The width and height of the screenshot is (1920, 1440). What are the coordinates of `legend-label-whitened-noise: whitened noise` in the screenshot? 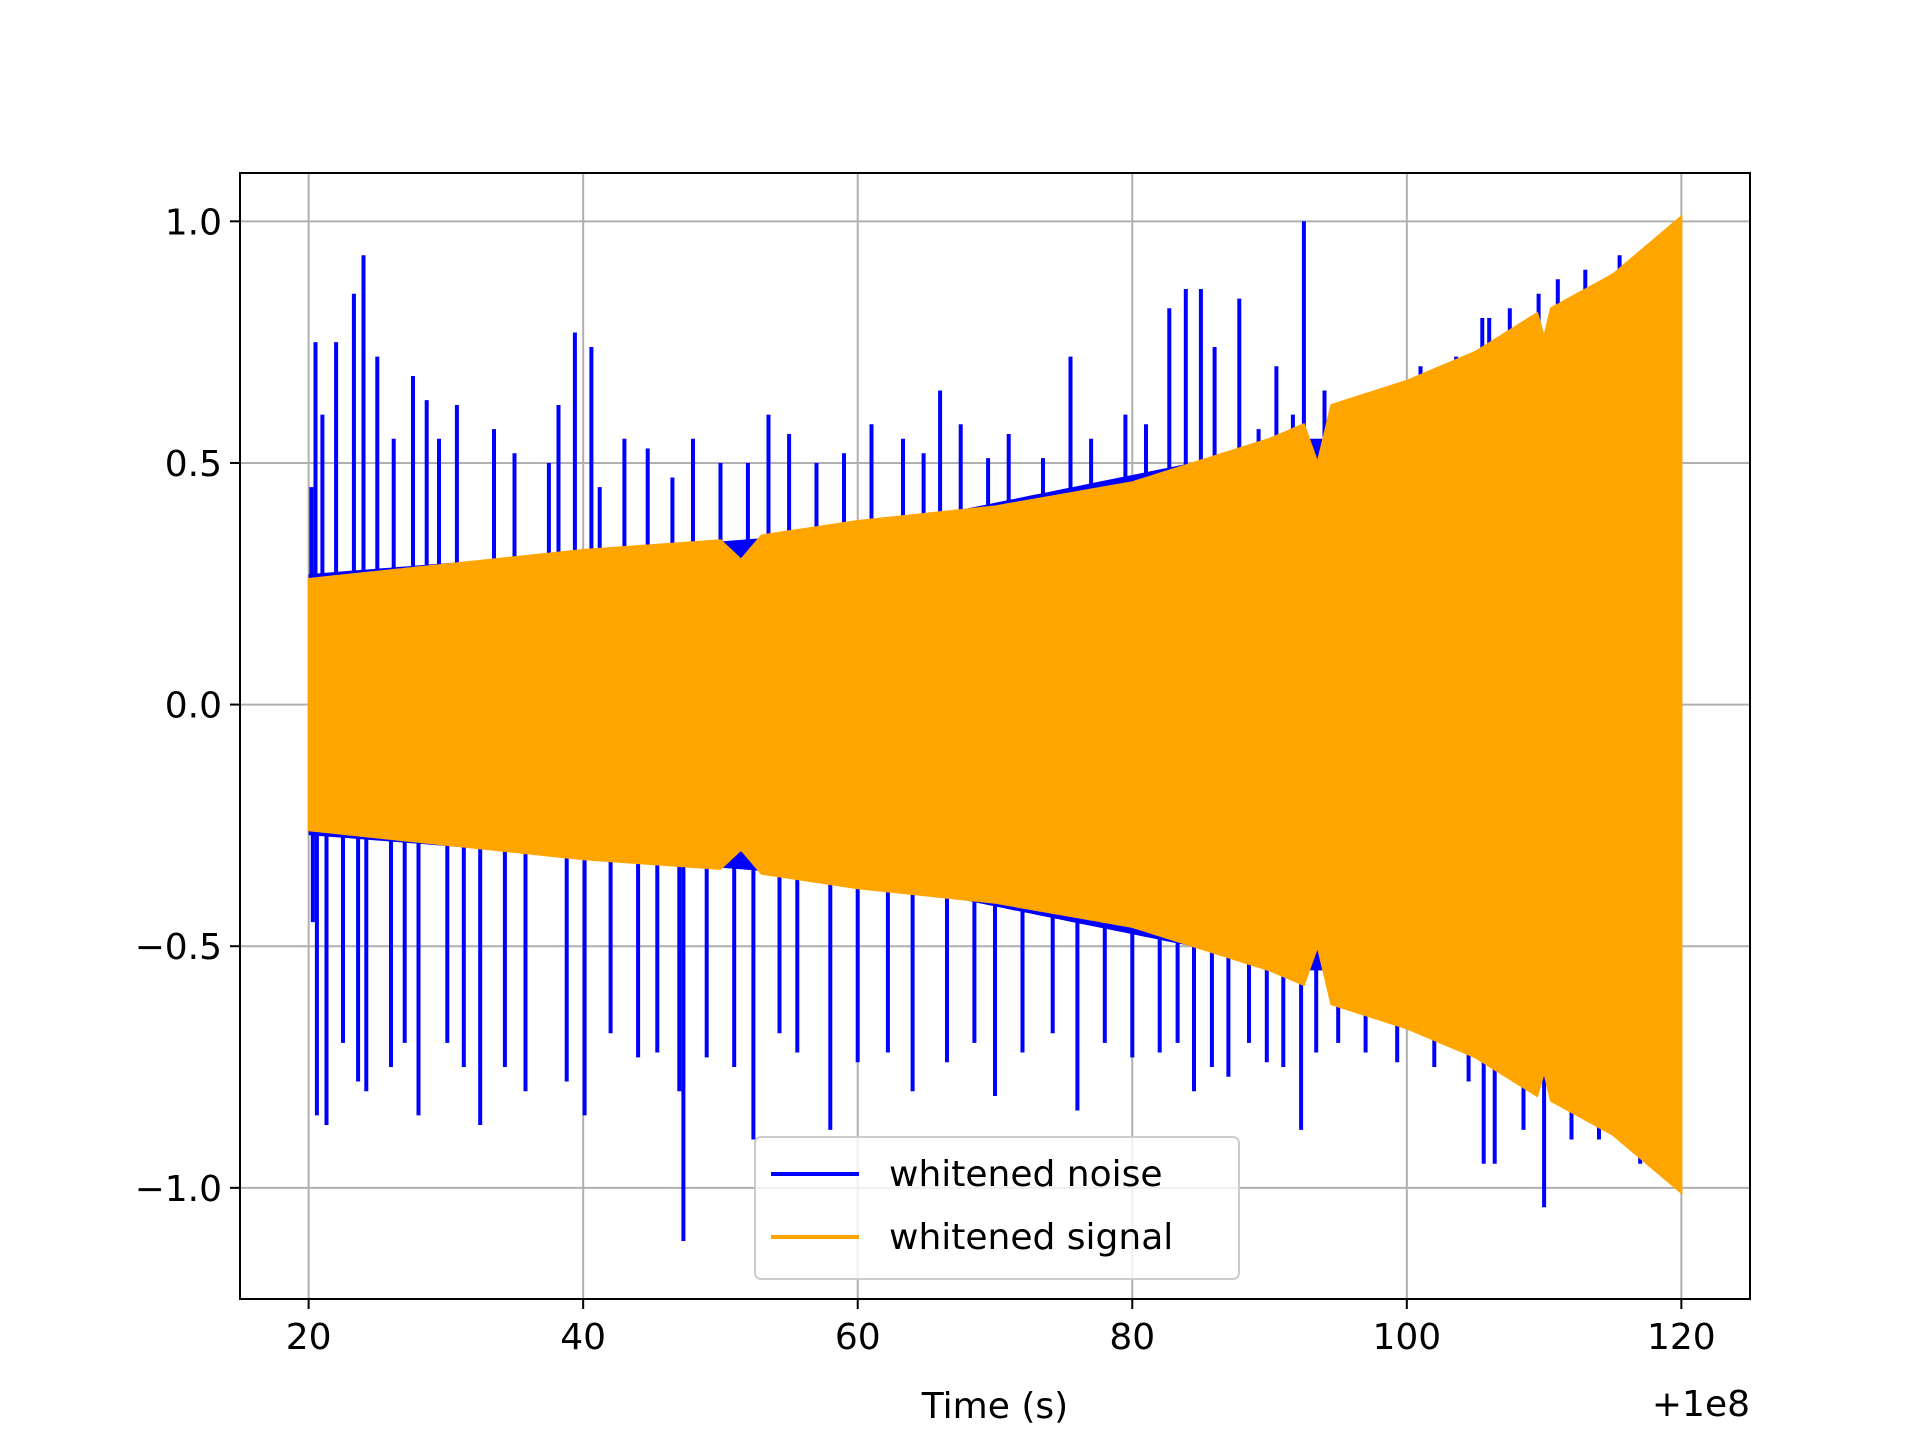 It's located at (1026, 1174).